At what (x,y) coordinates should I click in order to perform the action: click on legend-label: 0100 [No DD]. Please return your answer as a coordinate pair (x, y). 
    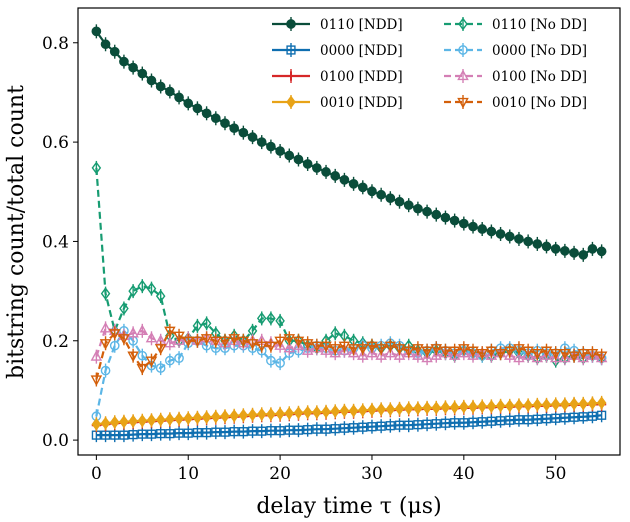
    Looking at the image, I should click on (539, 77).